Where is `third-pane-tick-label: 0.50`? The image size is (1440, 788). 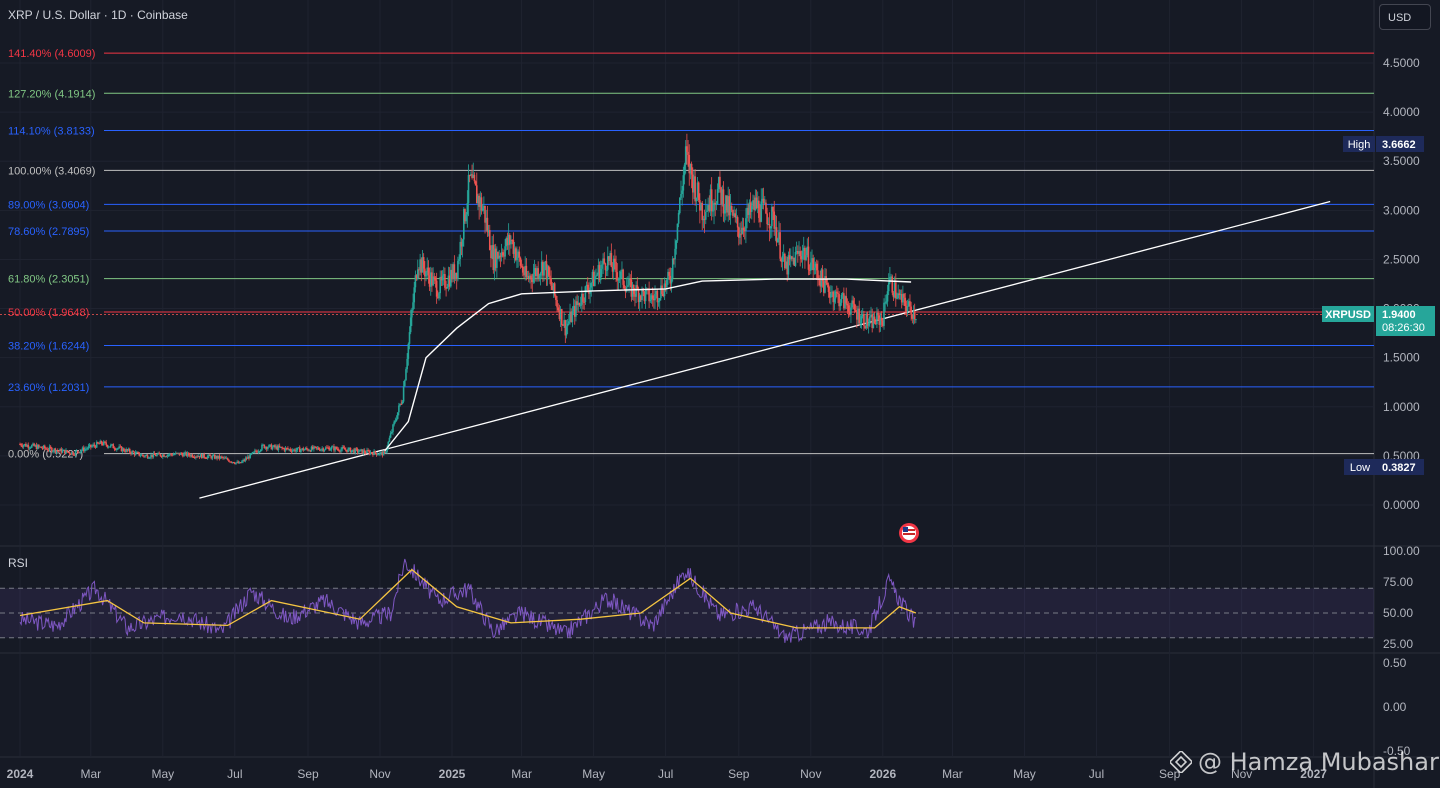
third-pane-tick-label: 0.50 is located at coordinates (1395, 663).